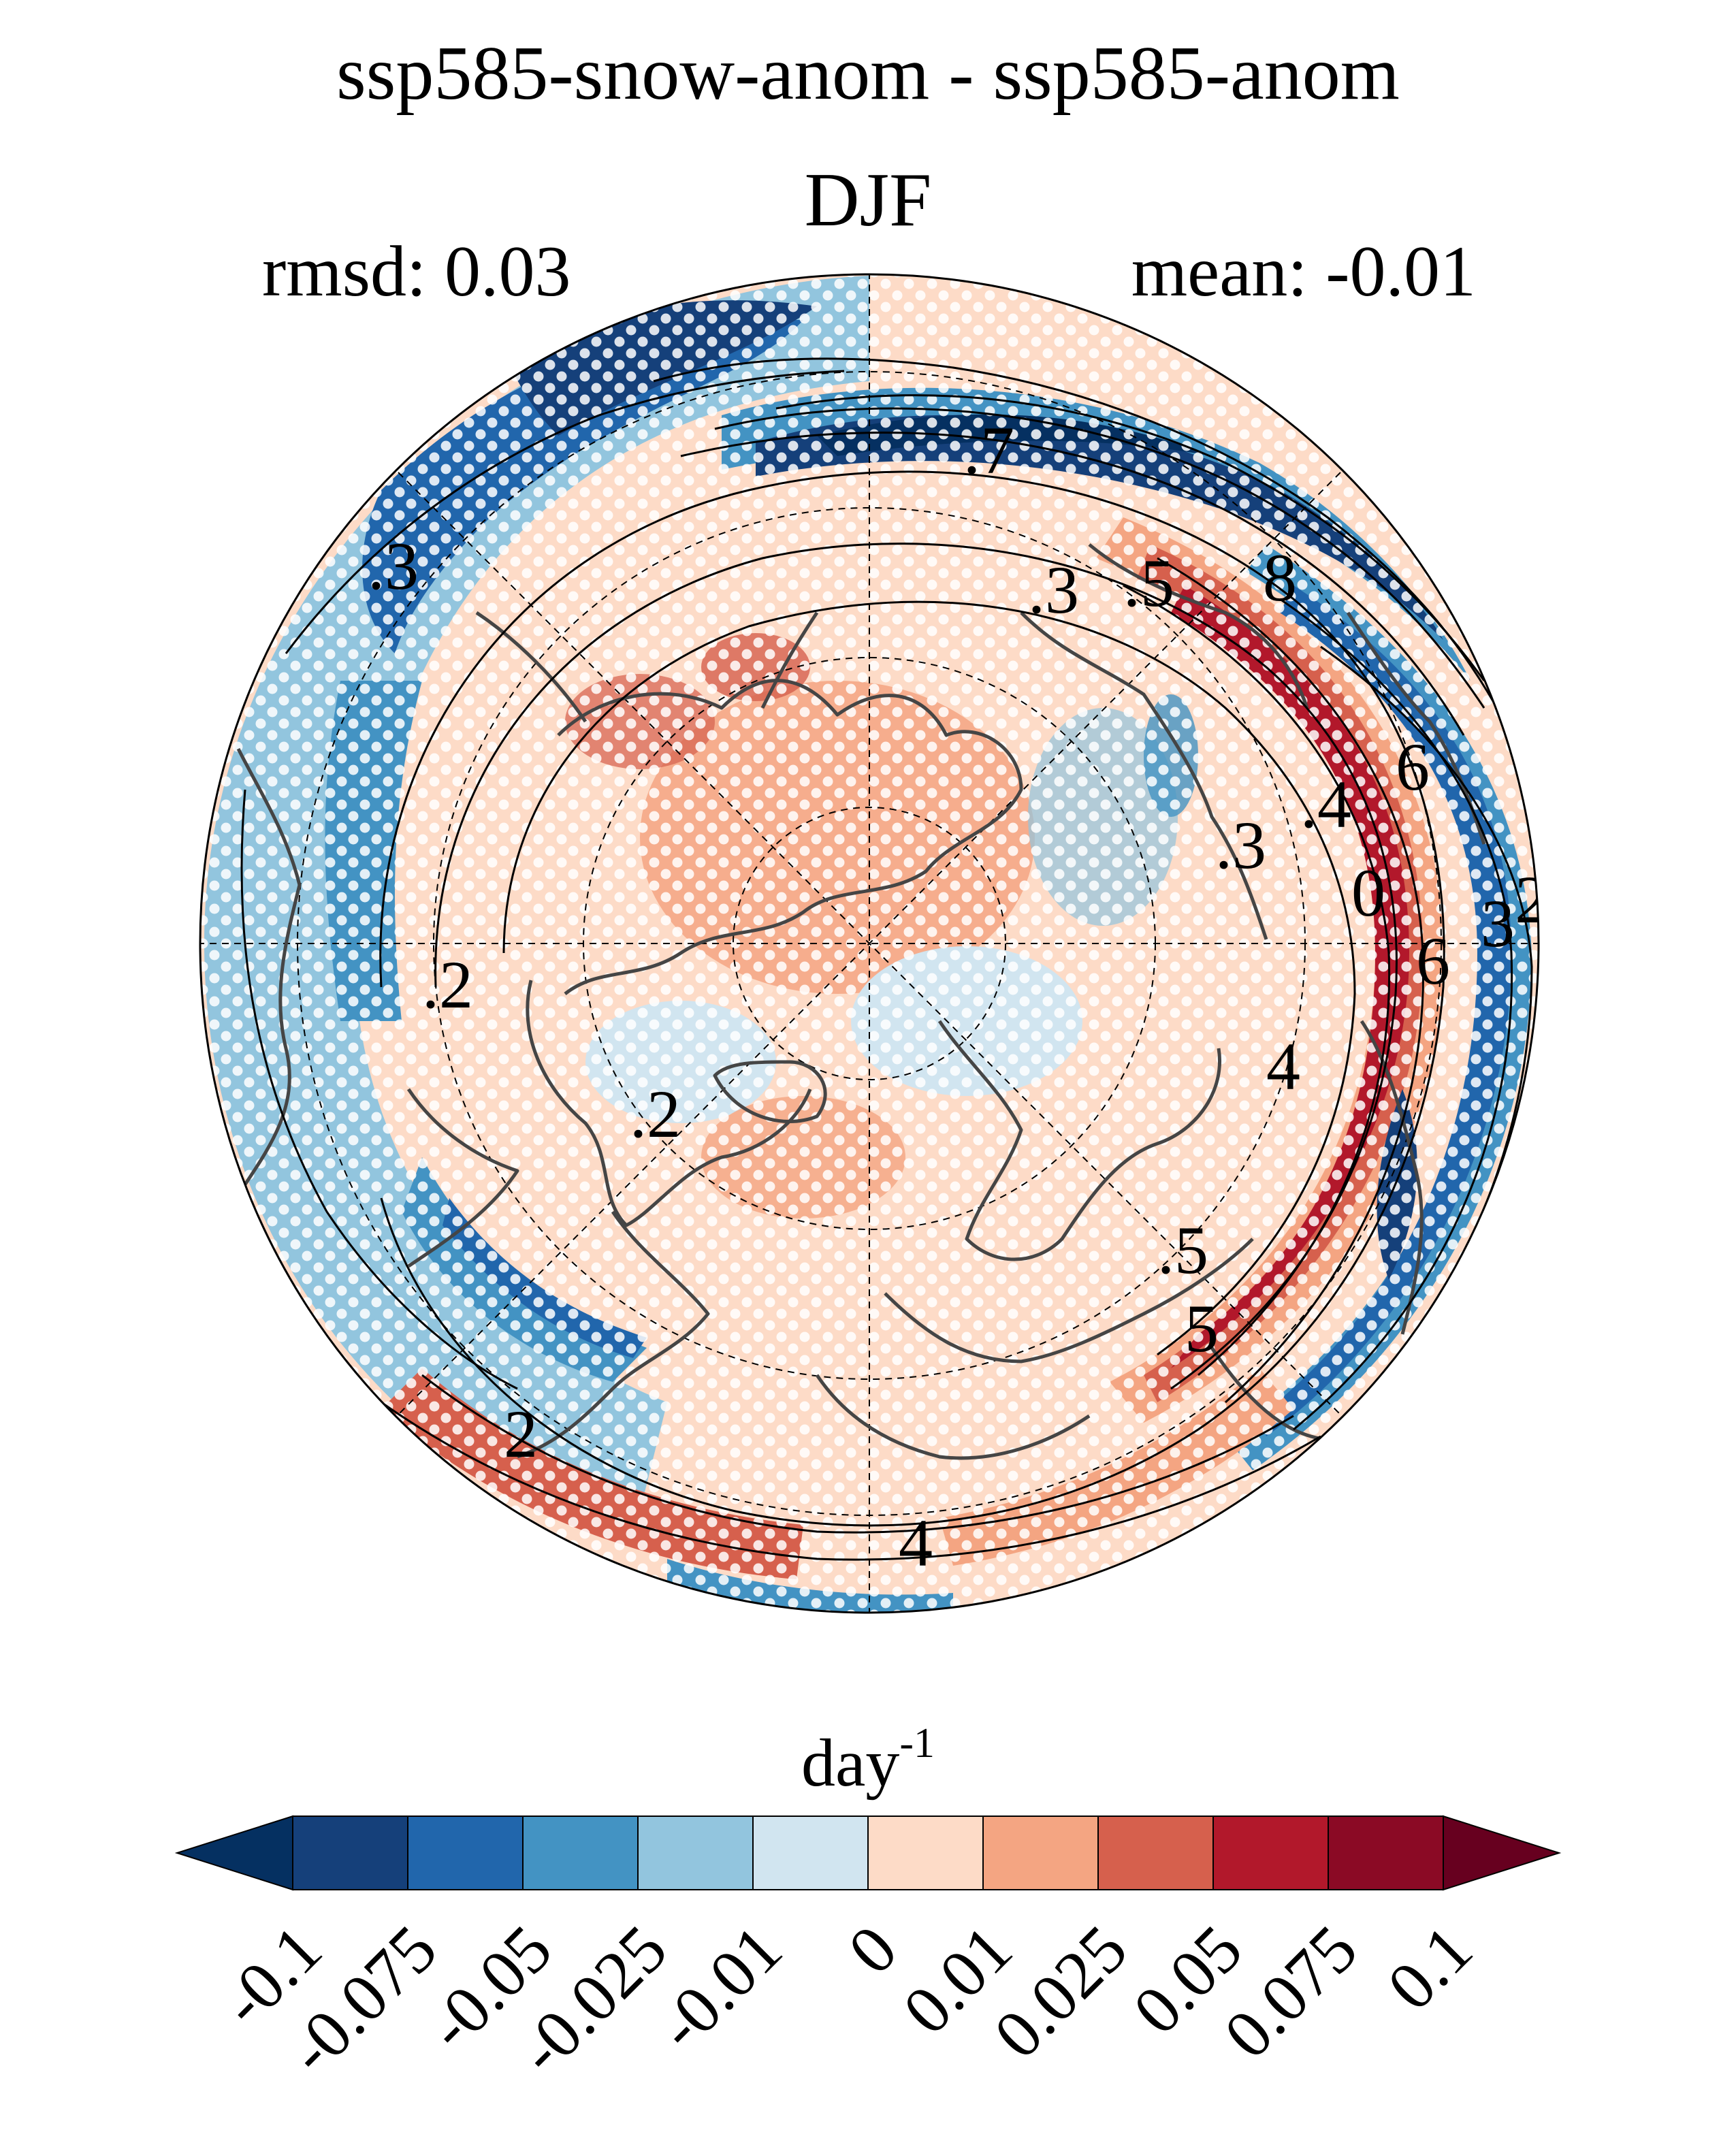 Image resolution: width=1736 pixels, height=2130 pixels. I want to click on colorbar-unit-label: day-1, so click(868, 1759).